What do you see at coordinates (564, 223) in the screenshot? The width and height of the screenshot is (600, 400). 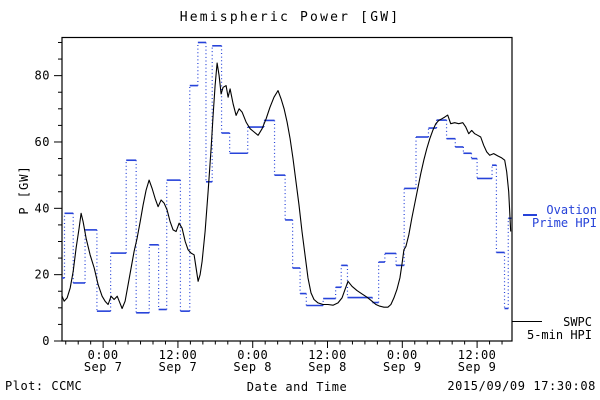 I see `legend-ovation-line2: Prime HPI` at bounding box center [564, 223].